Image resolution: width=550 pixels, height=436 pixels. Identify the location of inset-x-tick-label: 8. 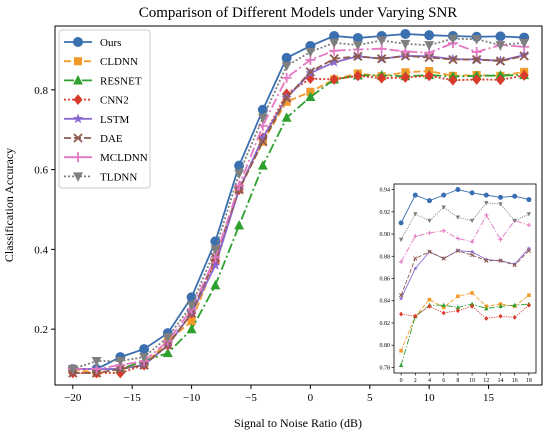
(457, 381).